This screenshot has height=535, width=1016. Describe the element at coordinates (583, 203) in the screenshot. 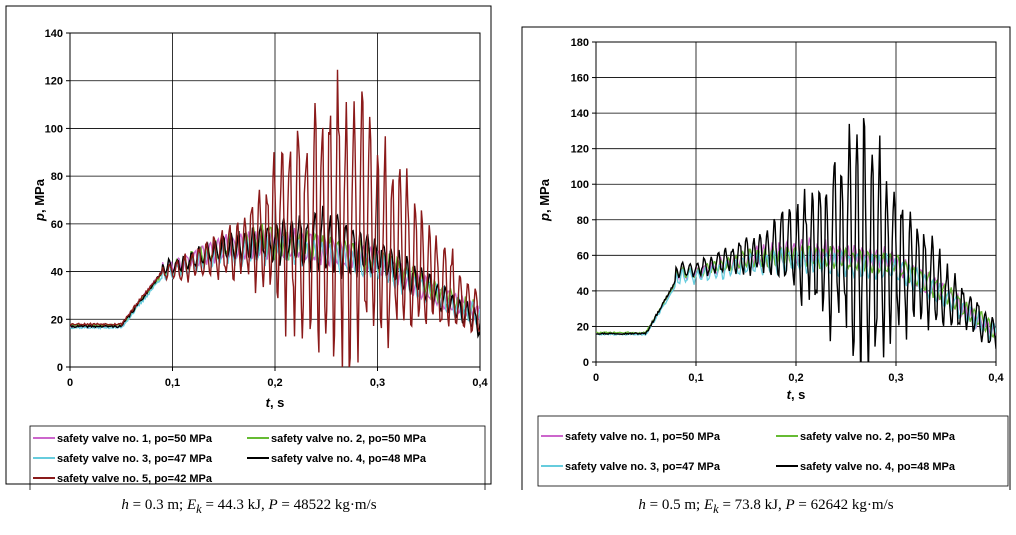

I see `right-y-ticks: 0 20 40 60 80 100 120 140 160 180` at that location.